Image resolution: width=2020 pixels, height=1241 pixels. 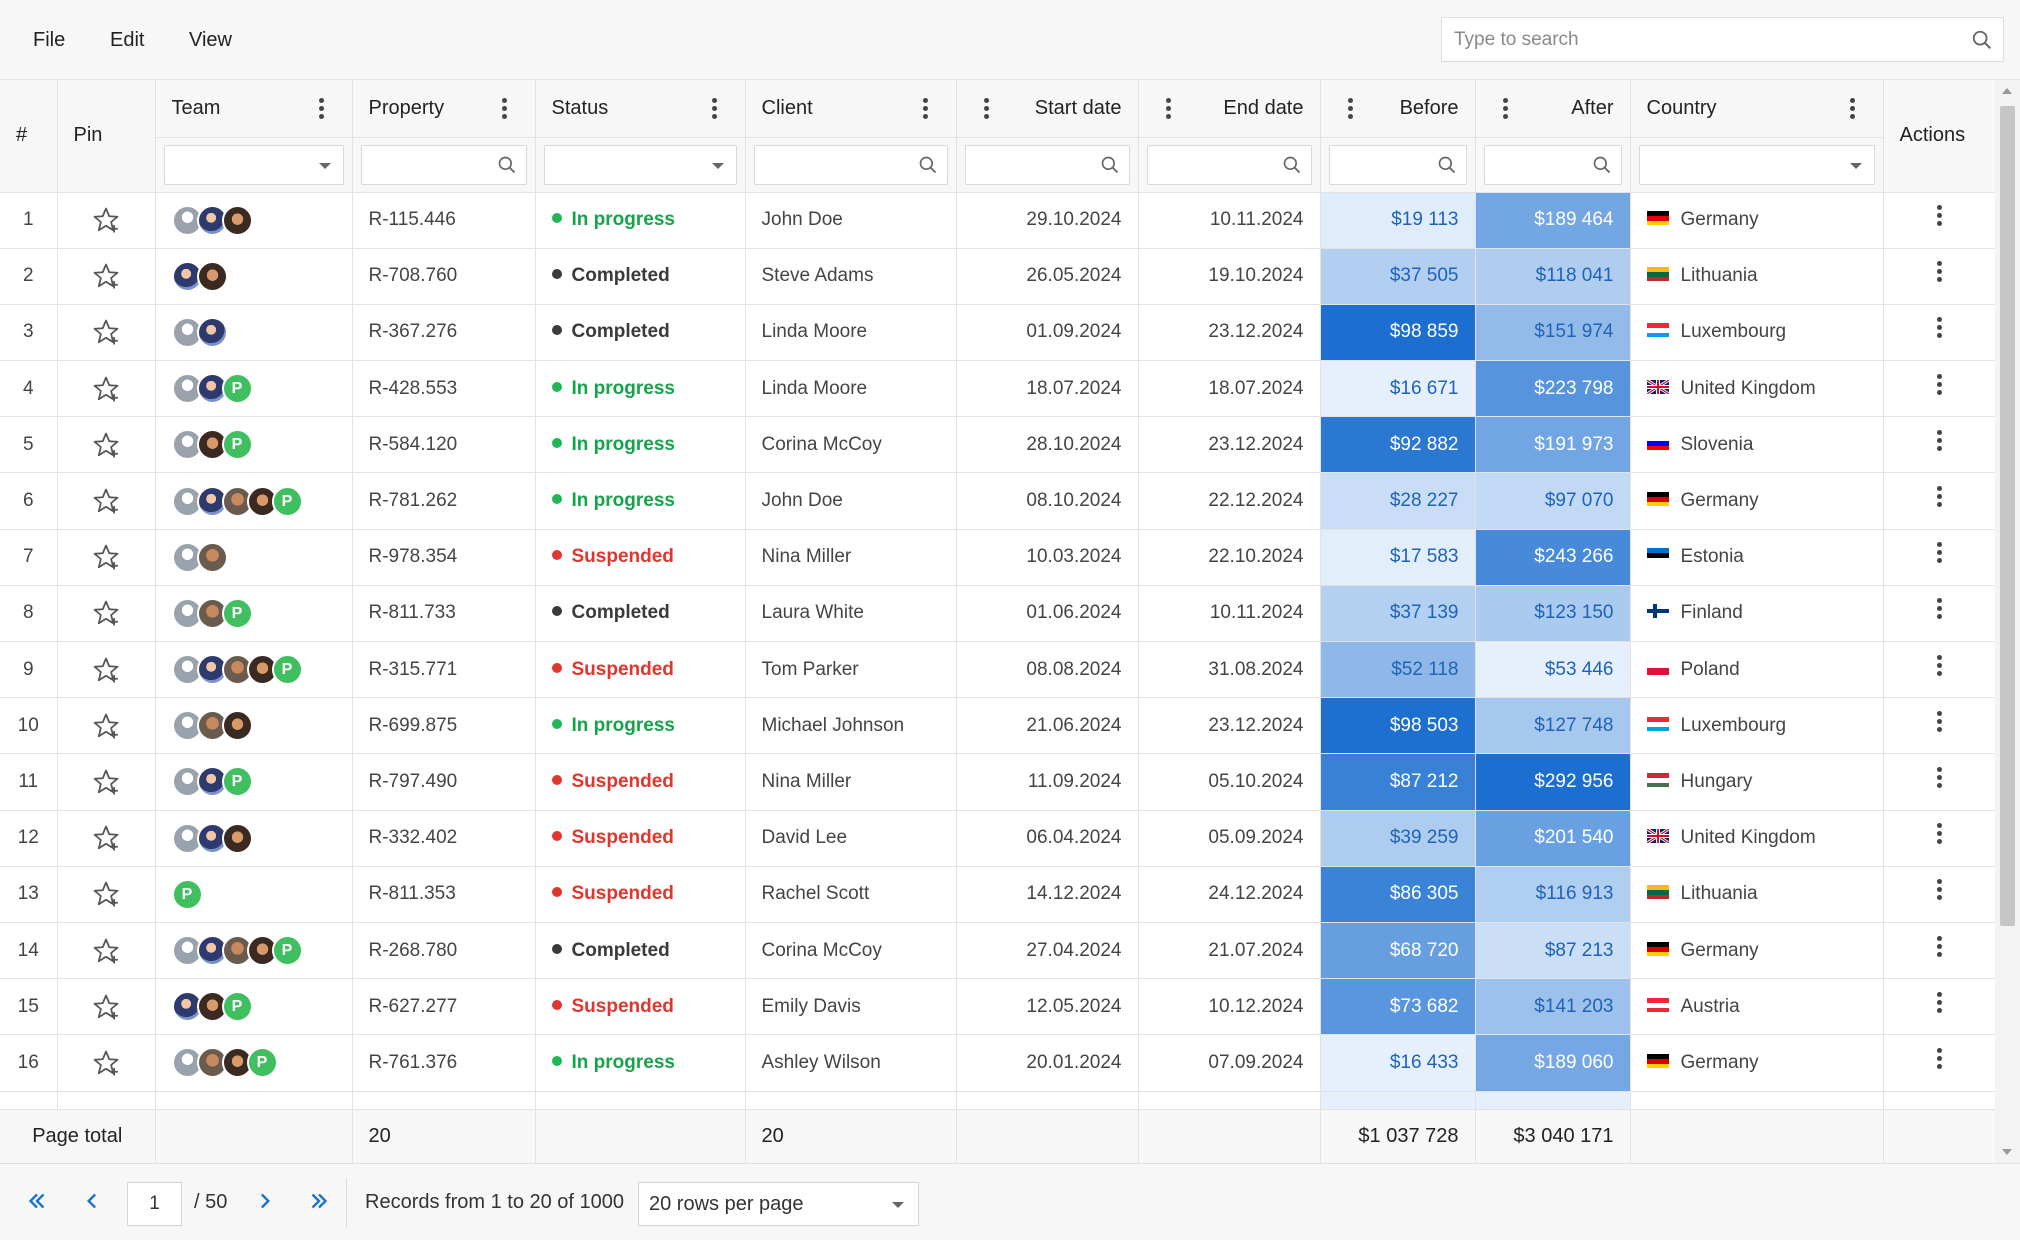 What do you see at coordinates (1229, 109) in the screenshot?
I see `col-header-end-date: End date` at bounding box center [1229, 109].